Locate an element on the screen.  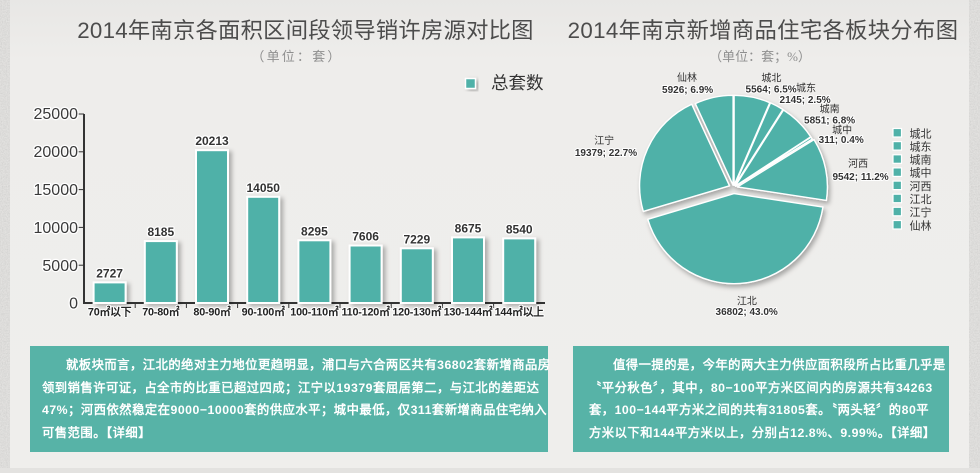
svg-text: 25000 is located at coordinates (56, 114).